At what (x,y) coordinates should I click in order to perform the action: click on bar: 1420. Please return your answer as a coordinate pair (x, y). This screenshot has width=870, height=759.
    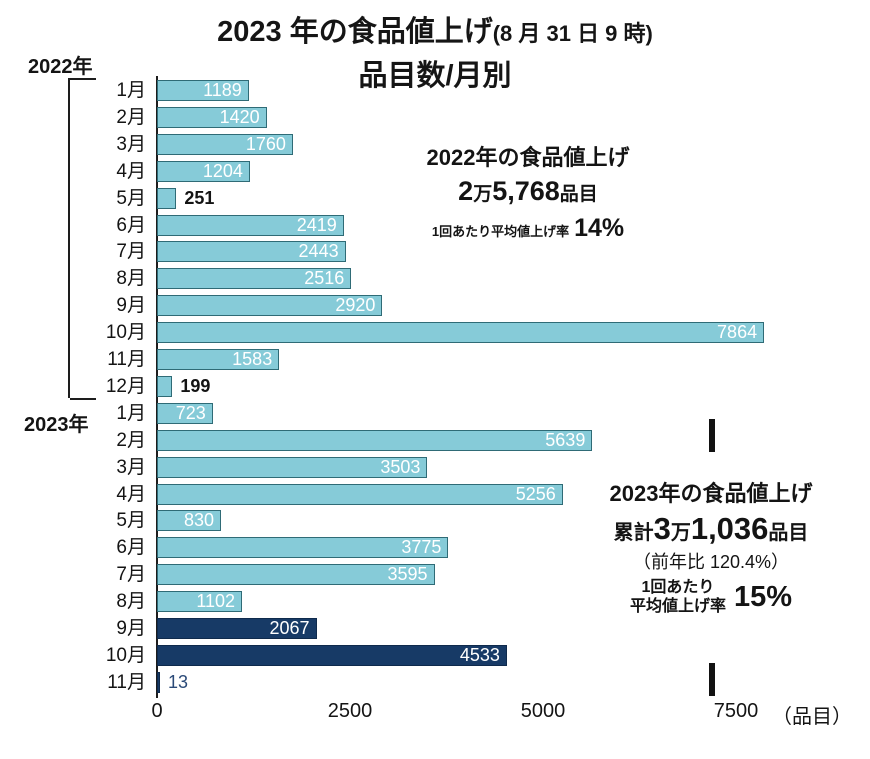
    Looking at the image, I should click on (212, 117).